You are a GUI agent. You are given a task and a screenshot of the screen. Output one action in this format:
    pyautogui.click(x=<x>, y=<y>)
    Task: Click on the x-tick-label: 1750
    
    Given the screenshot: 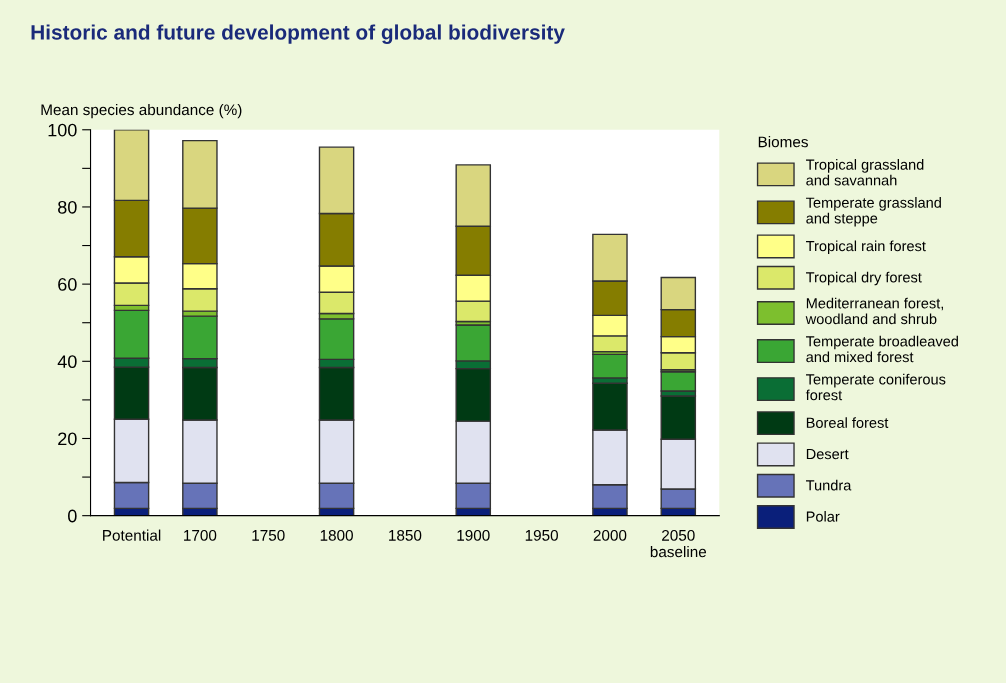 What is the action you would take?
    pyautogui.click(x=268, y=535)
    